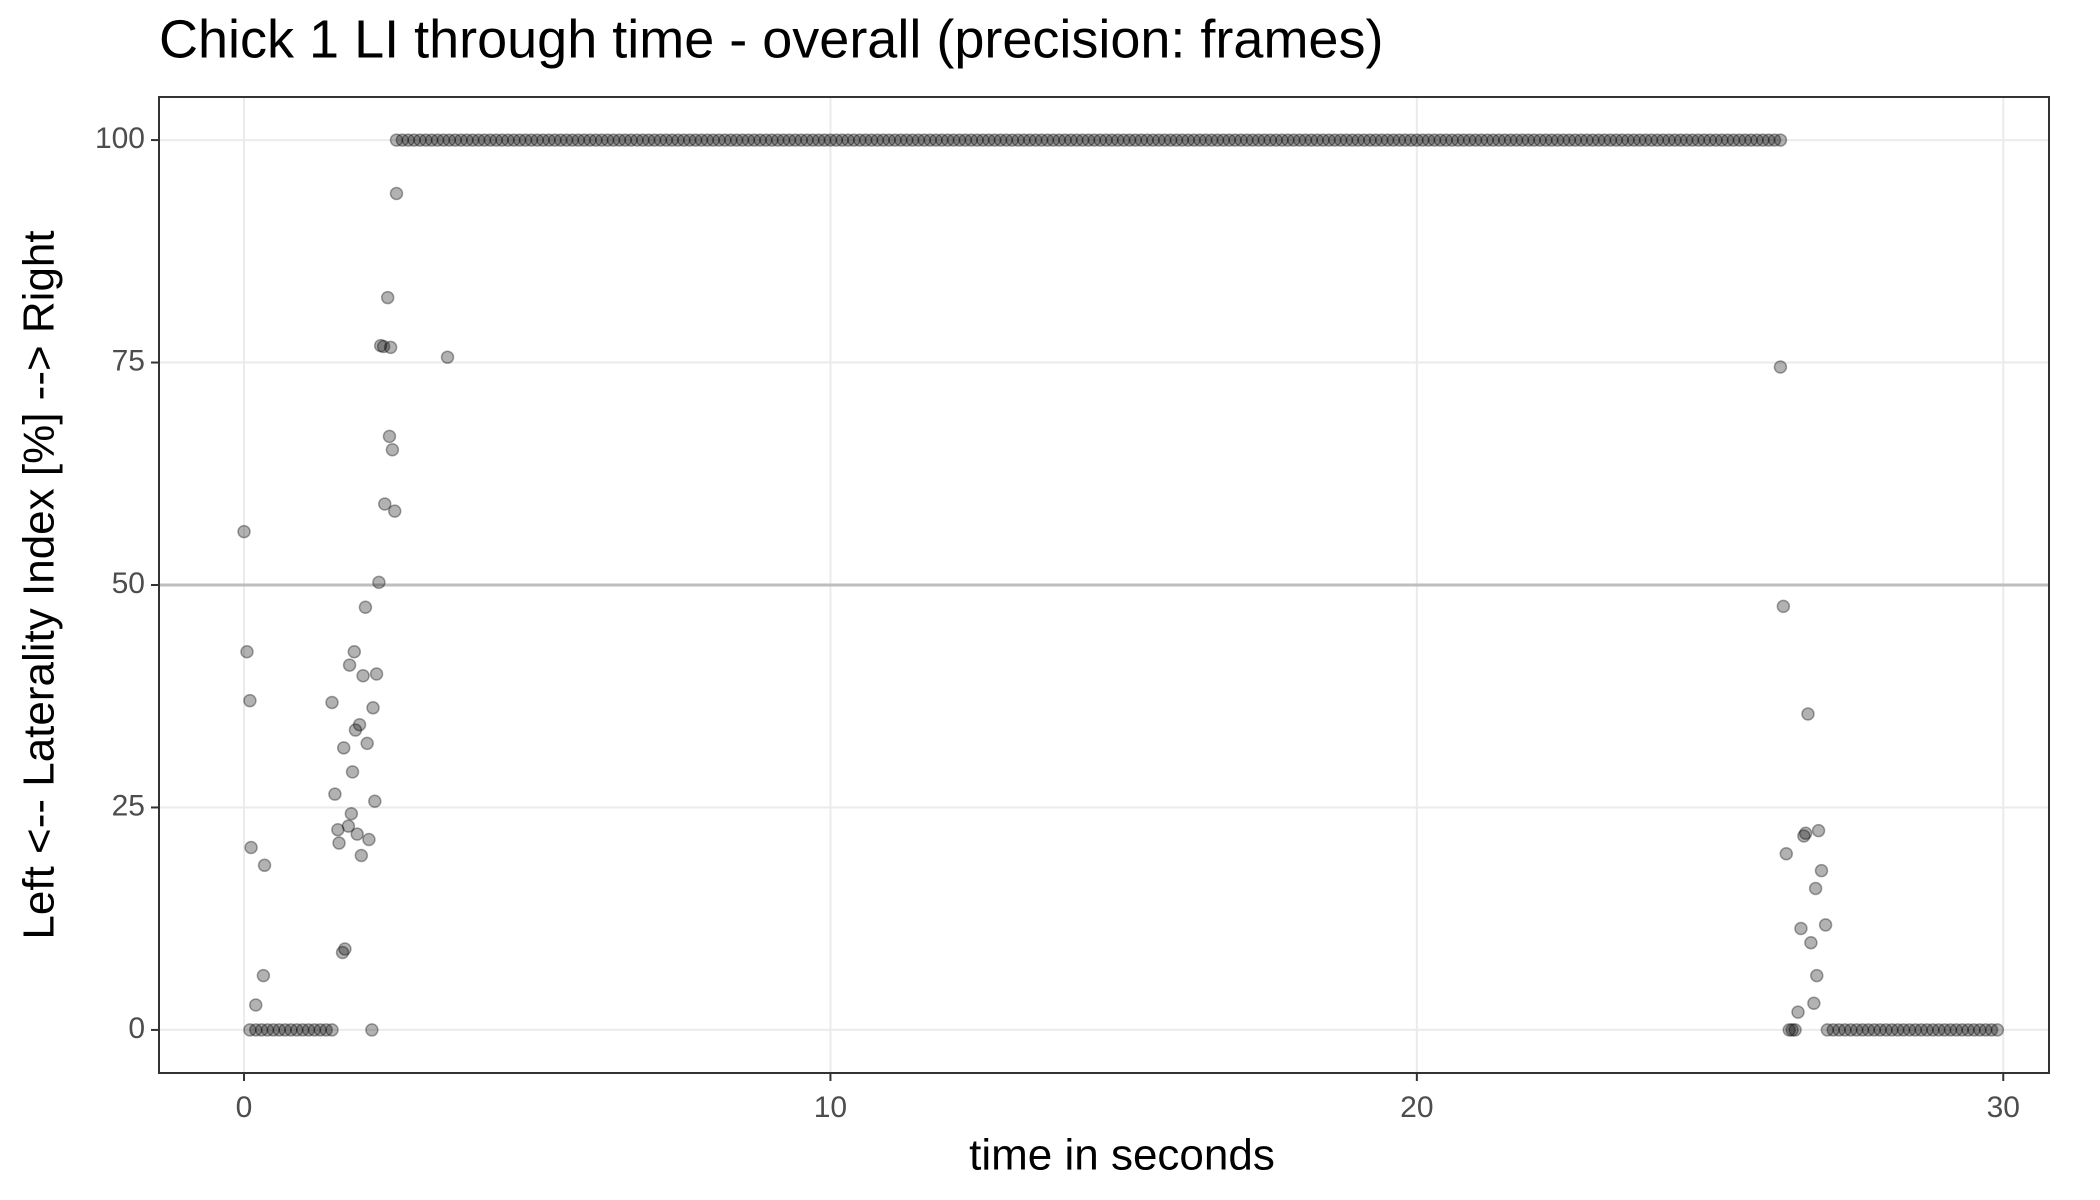  What do you see at coordinates (1122, 1155) in the screenshot?
I see `x-axis-title: time in seconds` at bounding box center [1122, 1155].